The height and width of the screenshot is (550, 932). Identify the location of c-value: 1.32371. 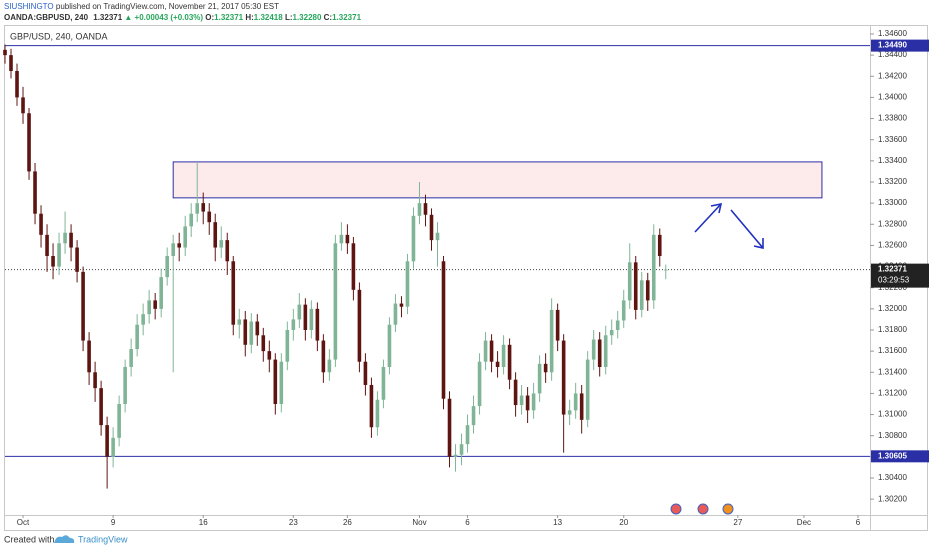
(346, 17).